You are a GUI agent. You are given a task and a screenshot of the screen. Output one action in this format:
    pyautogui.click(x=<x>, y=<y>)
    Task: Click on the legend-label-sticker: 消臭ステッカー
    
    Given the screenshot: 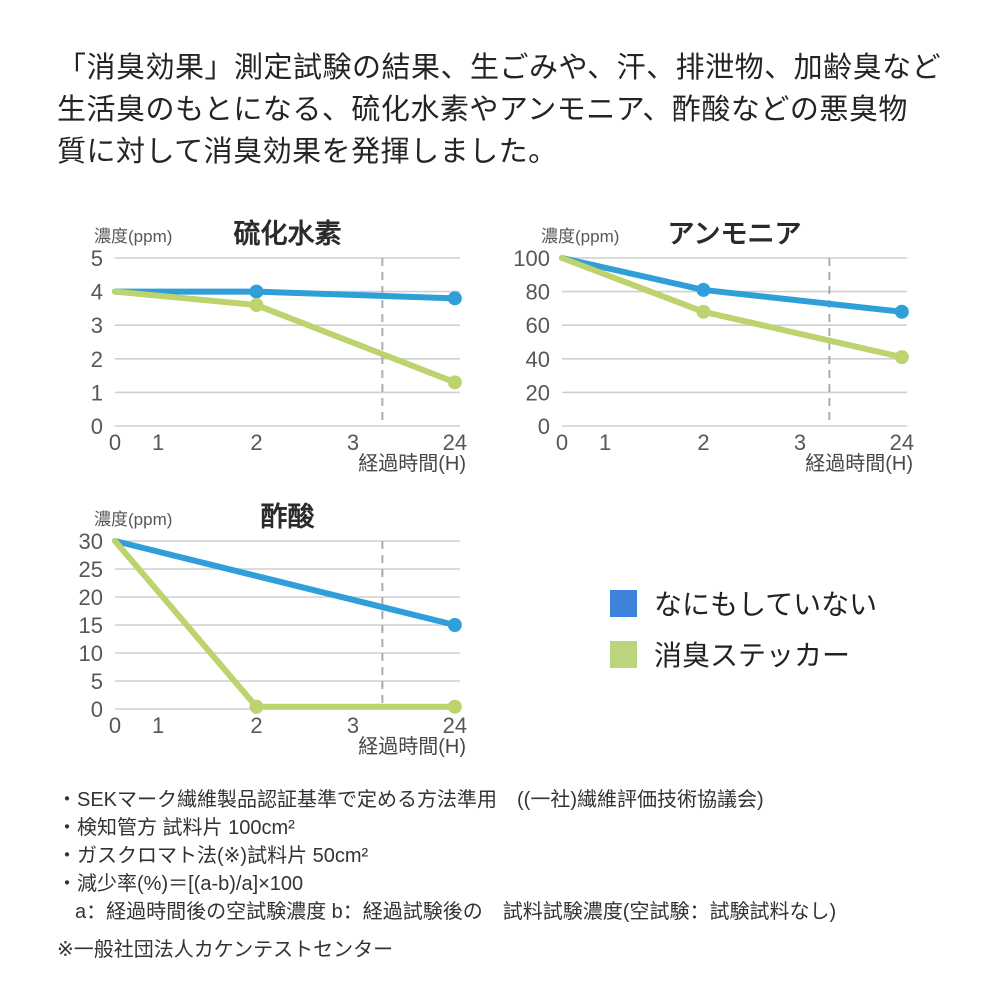 What is the action you would take?
    pyautogui.click(x=752, y=655)
    